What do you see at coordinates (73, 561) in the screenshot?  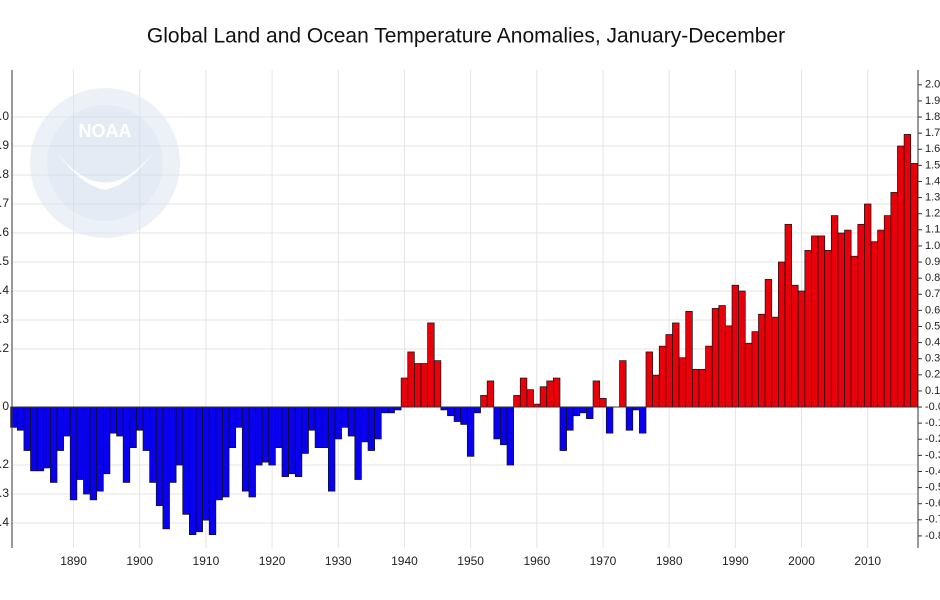 I see `x-tick-label: 1890` at bounding box center [73, 561].